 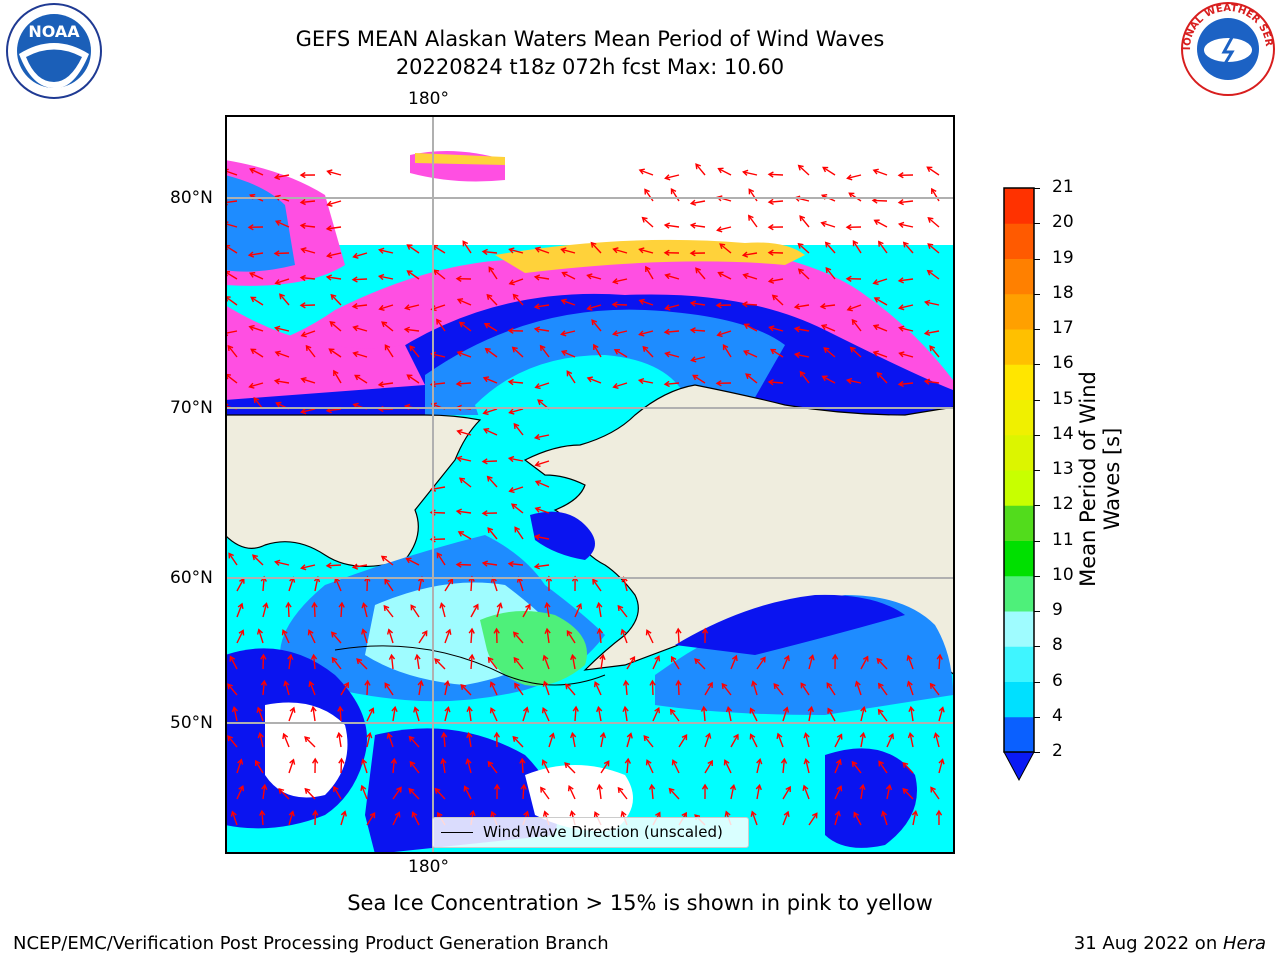 I want to click on colorbar-tick-label: 14, so click(x=1063, y=433).